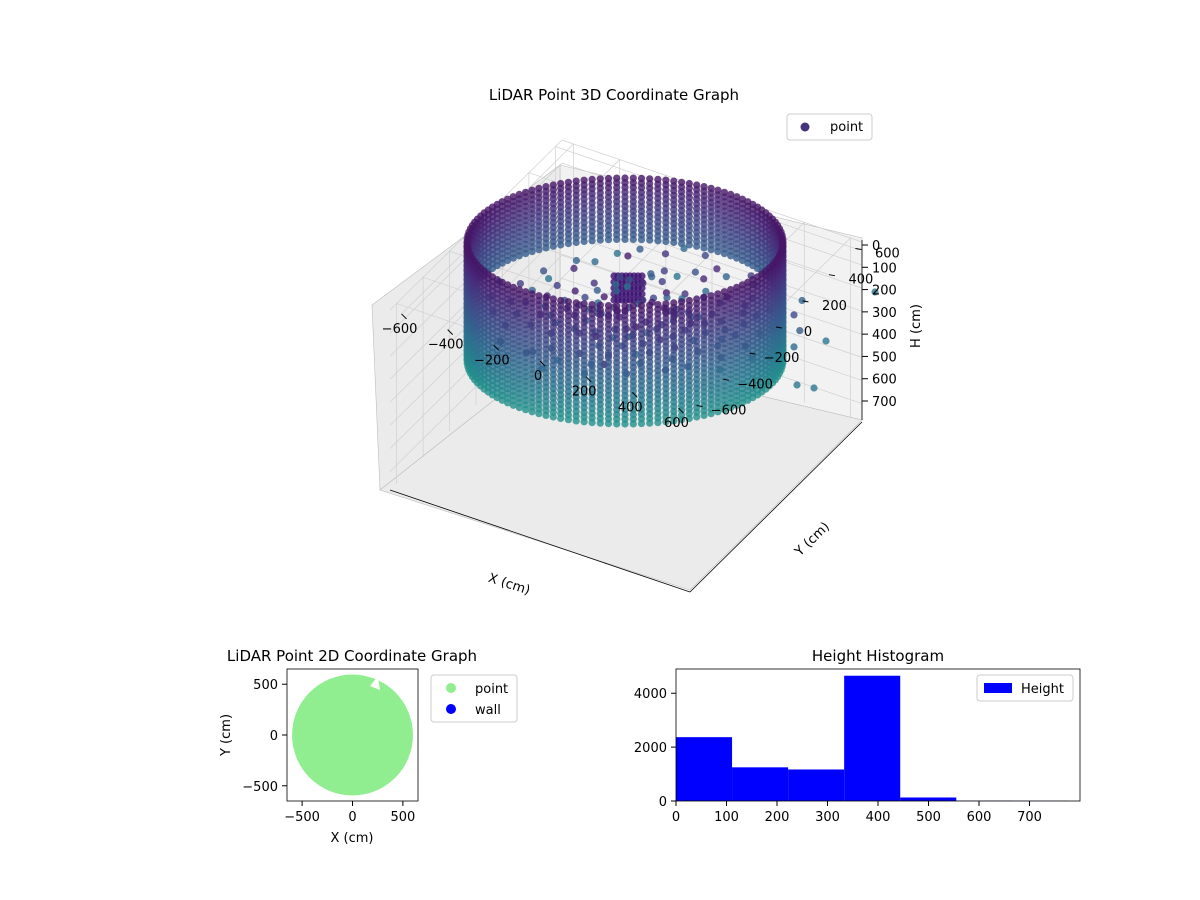 This screenshot has width=1200, height=900. Describe the element at coordinates (805, 301) in the screenshot. I see `y-tick-3d` at that location.